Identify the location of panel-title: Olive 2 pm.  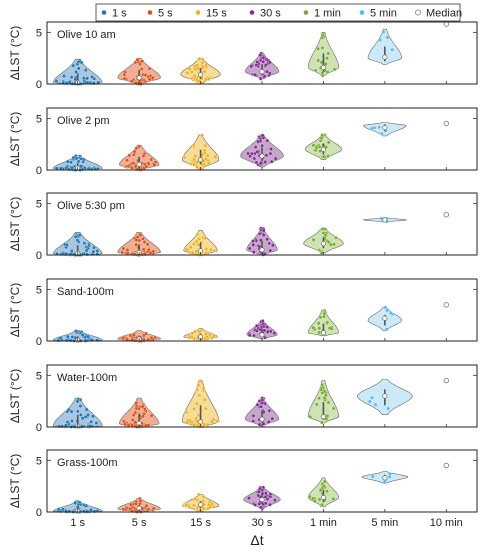
(83, 121).